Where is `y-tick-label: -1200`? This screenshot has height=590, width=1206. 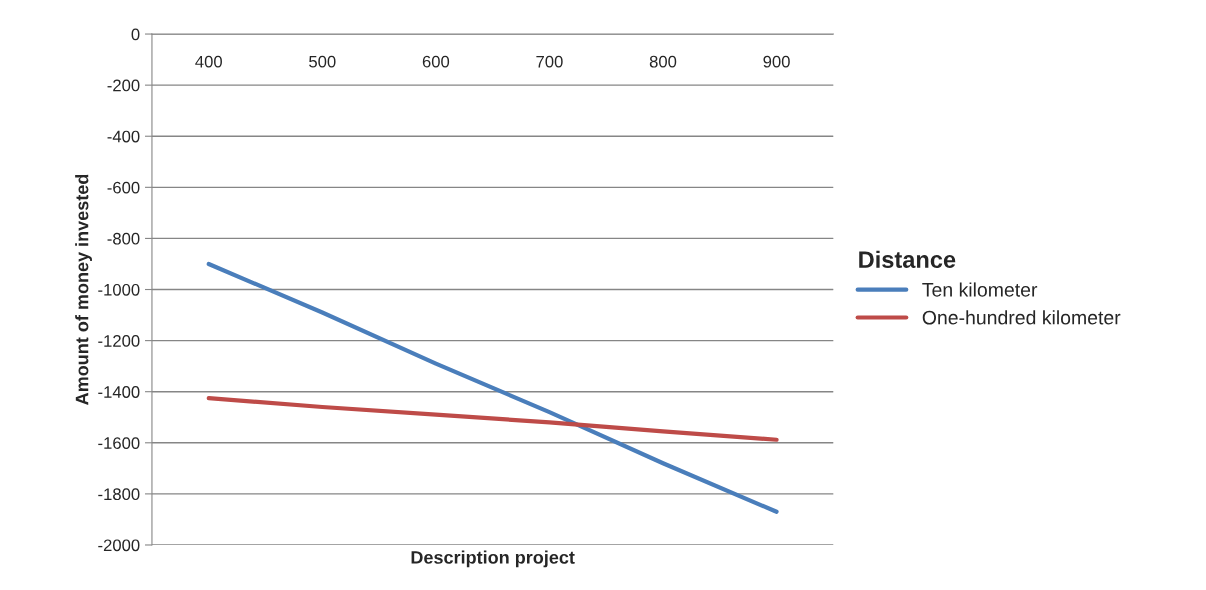
y-tick-label: -1200 is located at coordinates (119, 341).